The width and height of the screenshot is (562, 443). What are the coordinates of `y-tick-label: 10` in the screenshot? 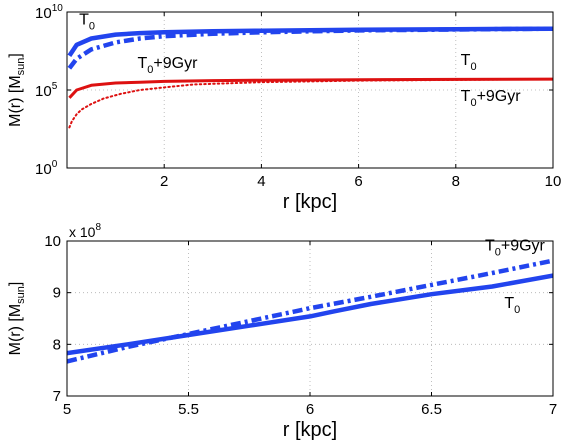 It's located at (52, 241).